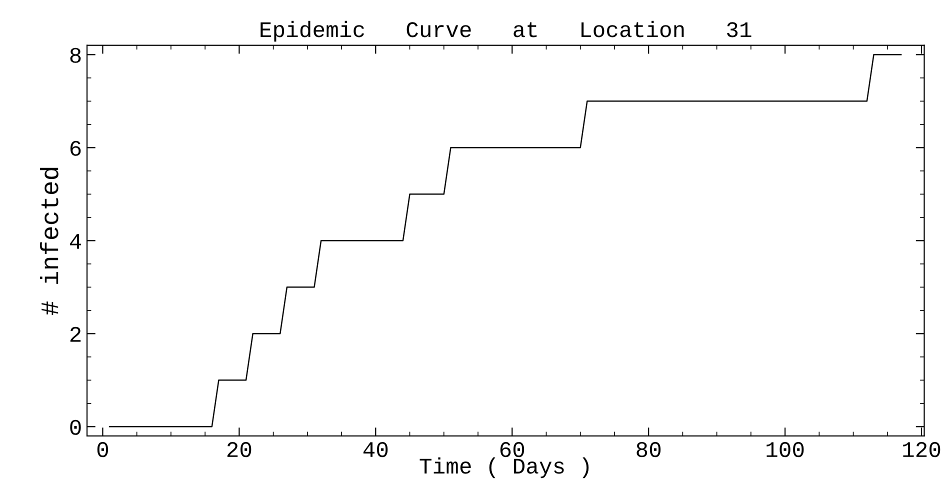  What do you see at coordinates (102, 450) in the screenshot?
I see `x-tick-label: 0` at bounding box center [102, 450].